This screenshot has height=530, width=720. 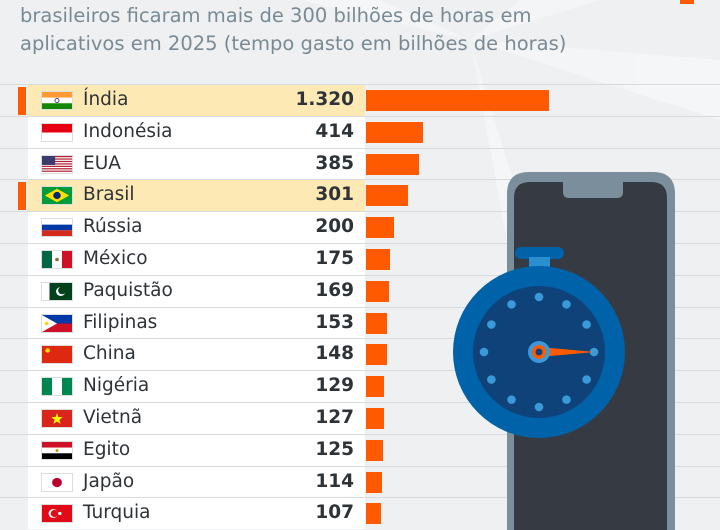 What do you see at coordinates (334, 417) in the screenshot?
I see `value-label: 127` at bounding box center [334, 417].